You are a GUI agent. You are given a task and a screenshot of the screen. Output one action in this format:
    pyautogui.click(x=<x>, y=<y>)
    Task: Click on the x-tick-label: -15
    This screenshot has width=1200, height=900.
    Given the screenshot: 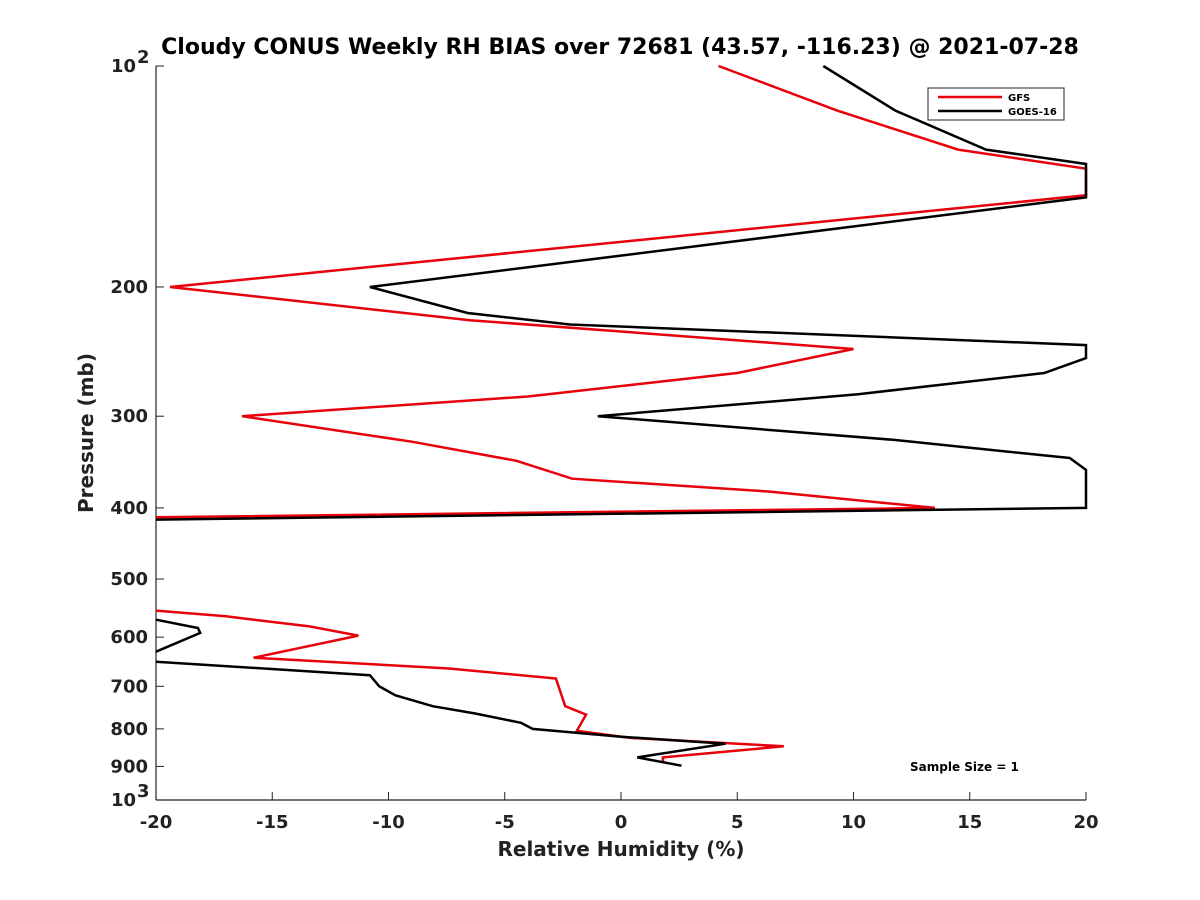 What is the action you would take?
    pyautogui.click(x=272, y=822)
    